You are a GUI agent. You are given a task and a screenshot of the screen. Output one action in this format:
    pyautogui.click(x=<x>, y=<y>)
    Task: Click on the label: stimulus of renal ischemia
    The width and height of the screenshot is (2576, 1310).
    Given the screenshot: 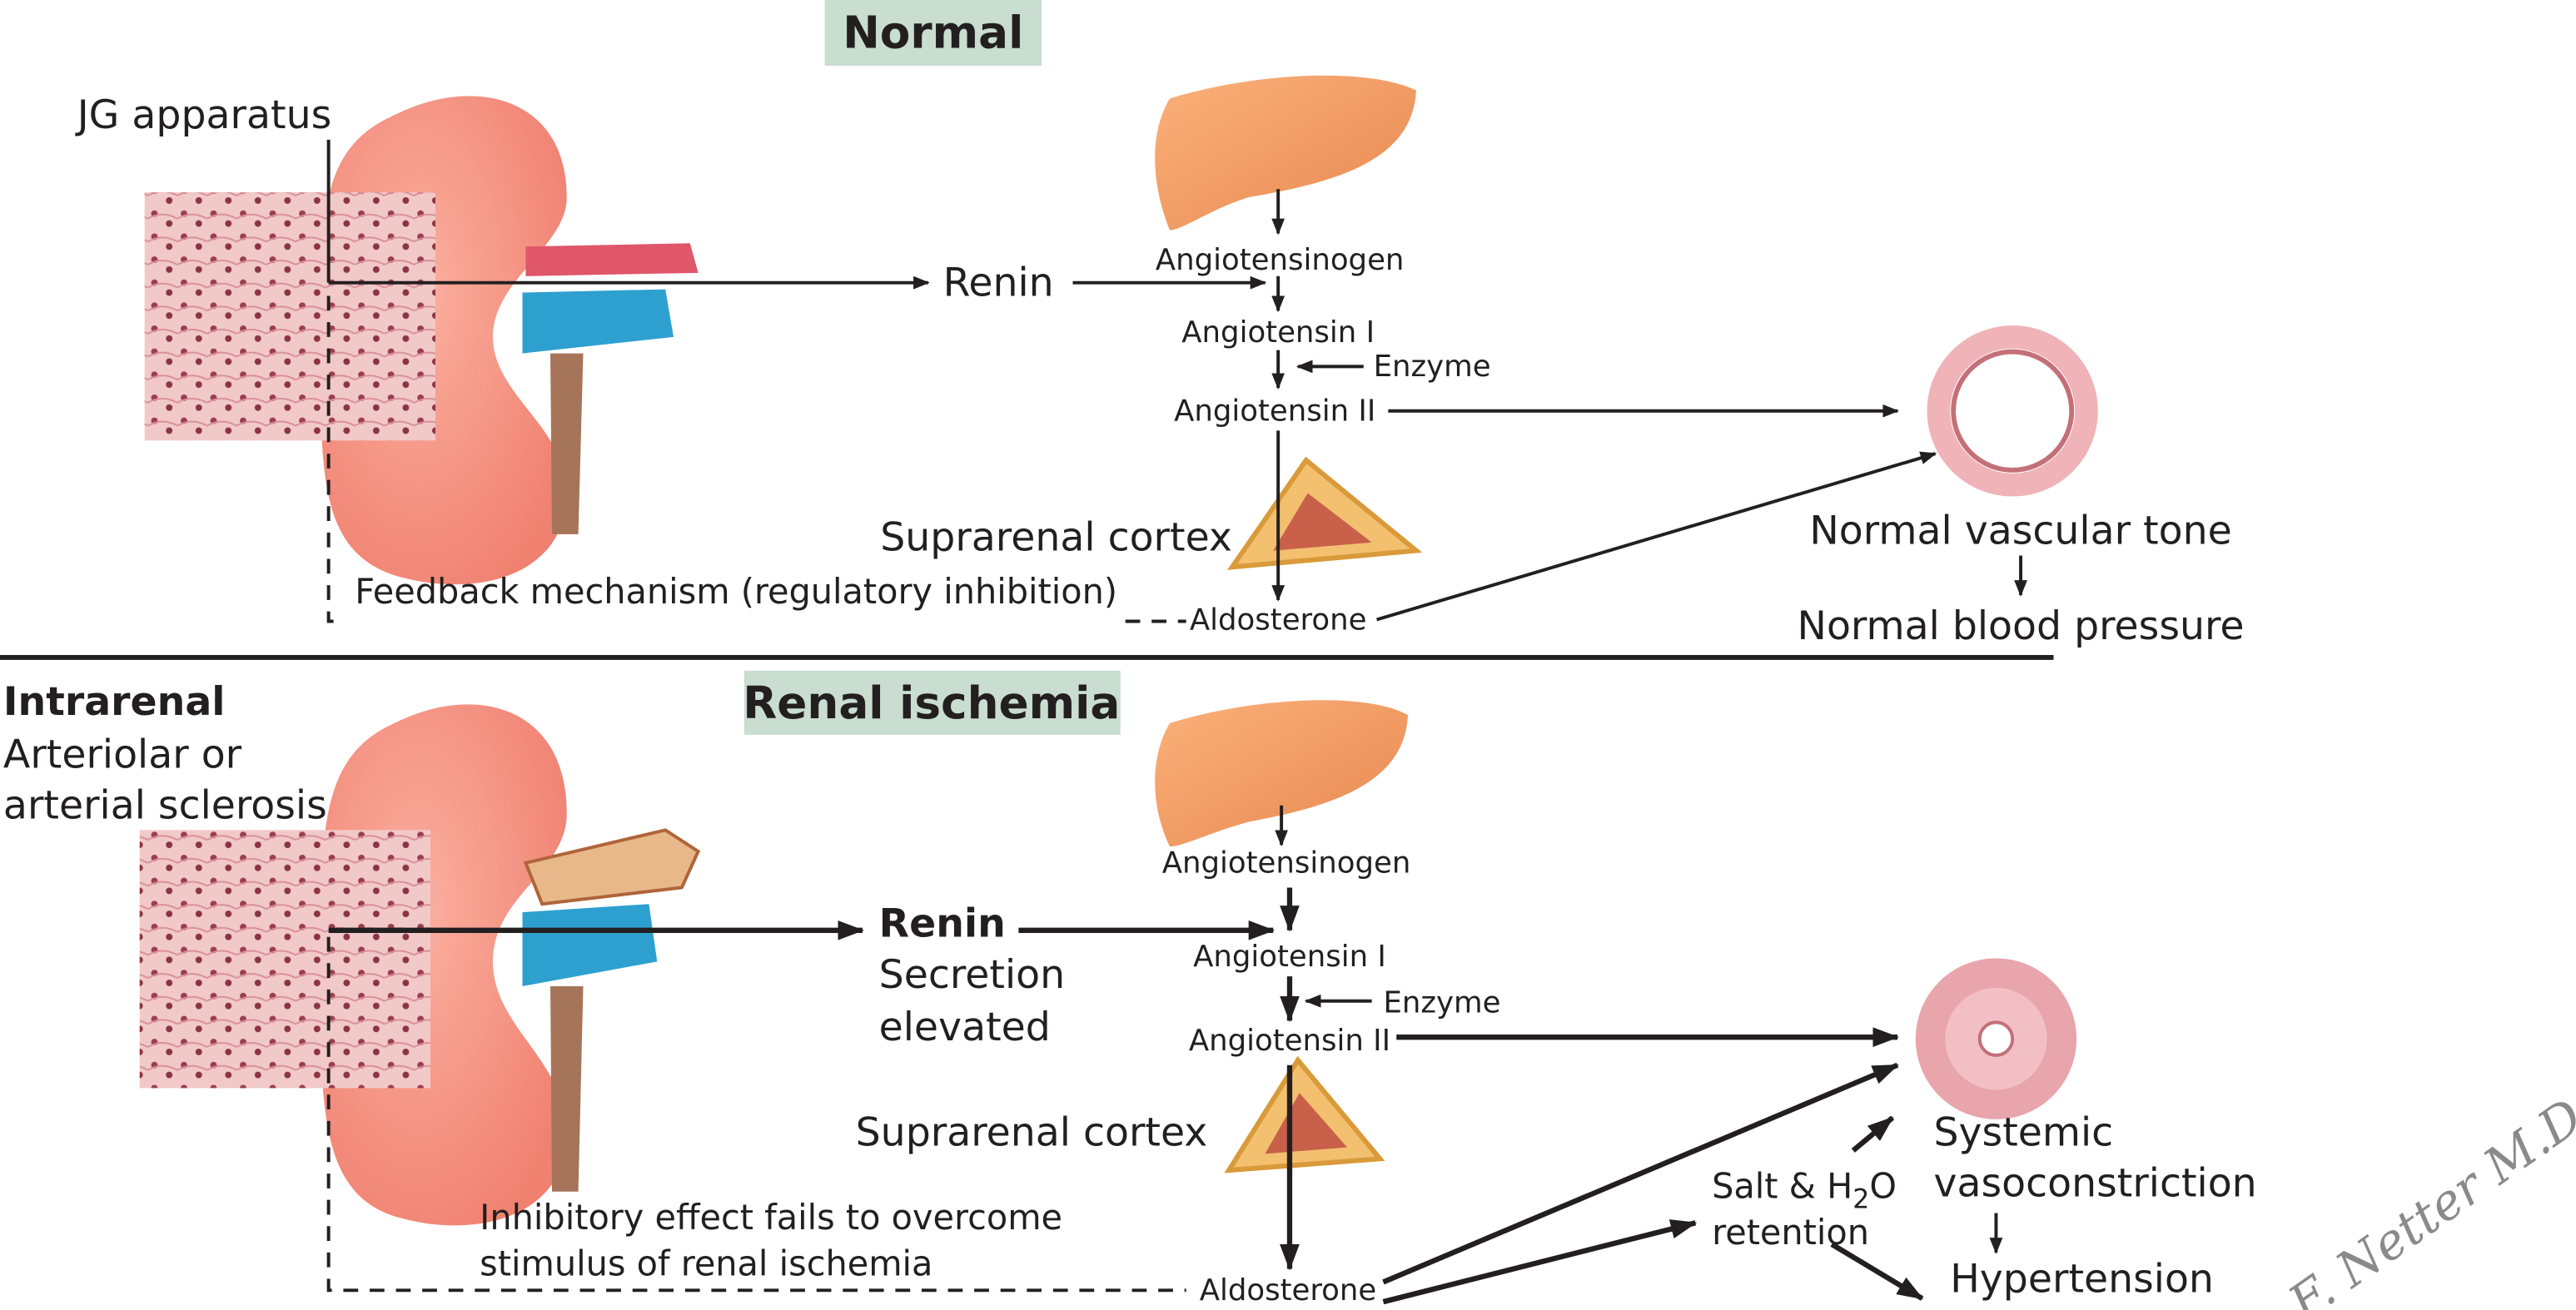 What is the action you would take?
    pyautogui.click(x=706, y=1264)
    